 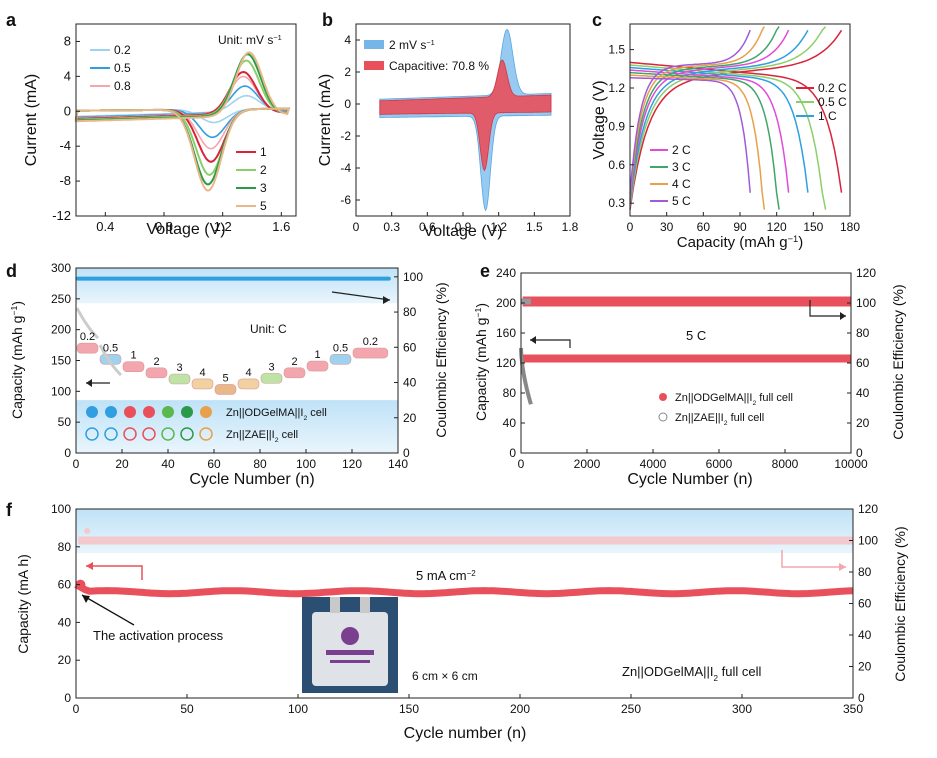 I want to click on panel-letter: c, so click(x=597, y=20).